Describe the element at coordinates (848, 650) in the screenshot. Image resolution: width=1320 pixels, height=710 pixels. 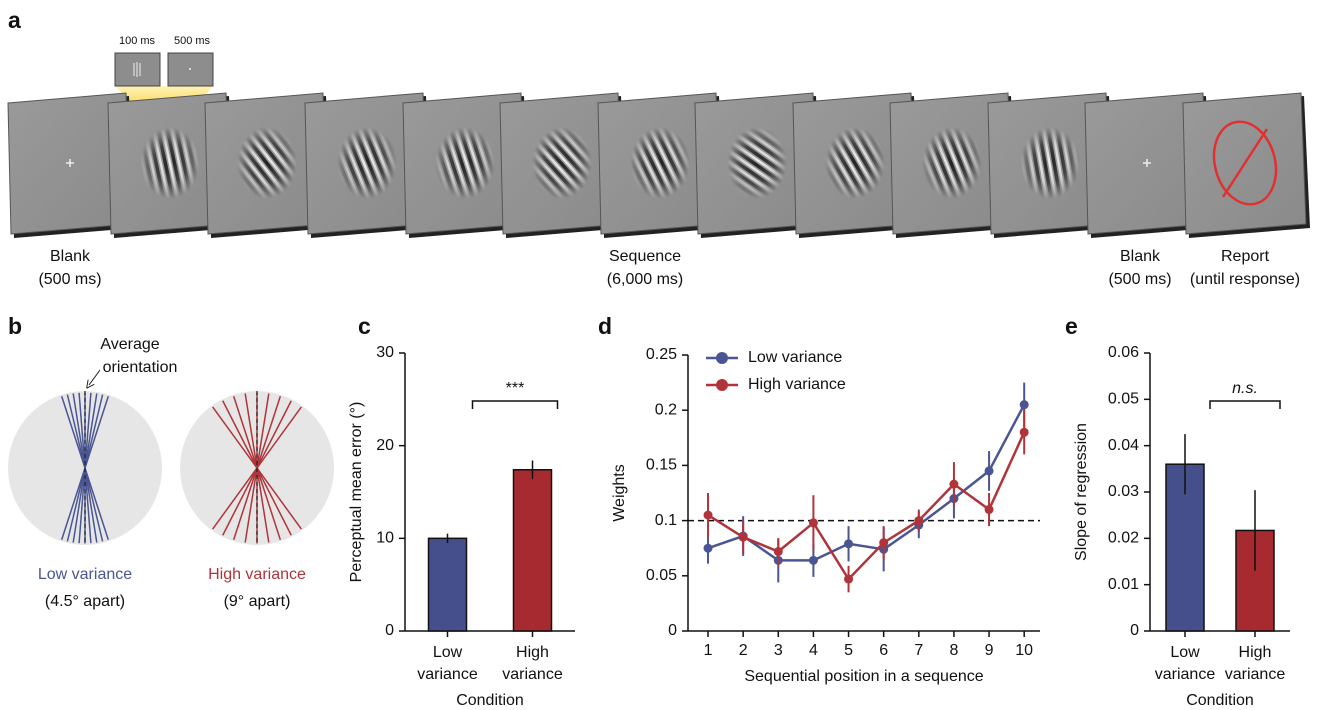
I see `x-tick-label: 5` at that location.